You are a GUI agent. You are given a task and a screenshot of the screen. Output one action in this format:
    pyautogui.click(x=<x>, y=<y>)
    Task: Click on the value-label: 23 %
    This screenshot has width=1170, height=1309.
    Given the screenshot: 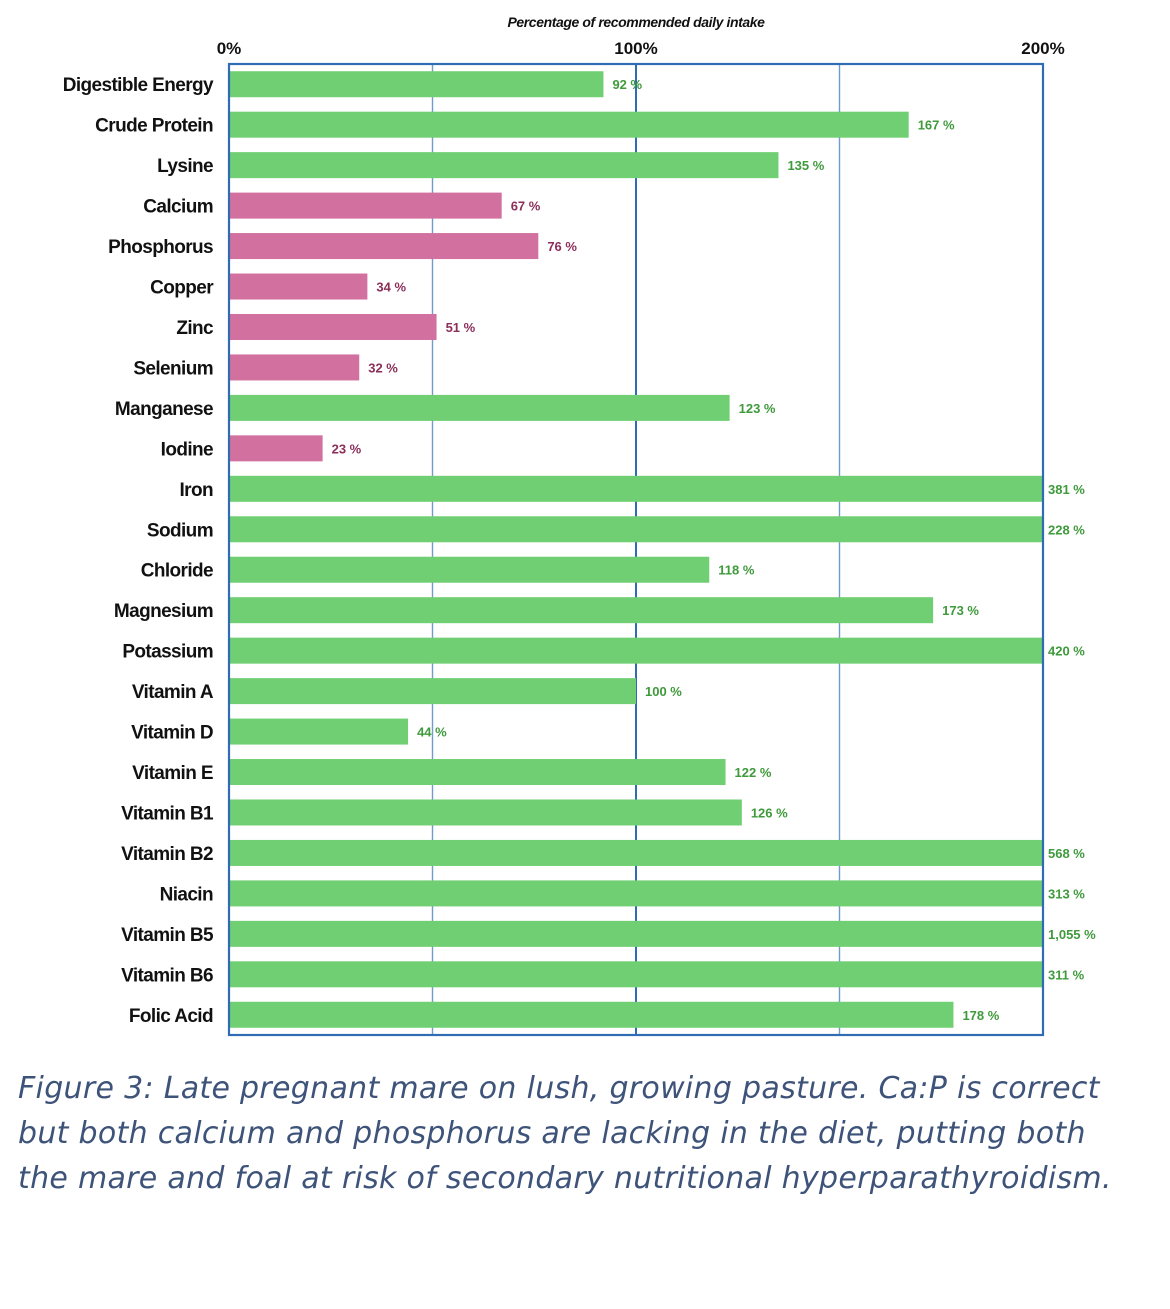 What is the action you would take?
    pyautogui.click(x=347, y=448)
    